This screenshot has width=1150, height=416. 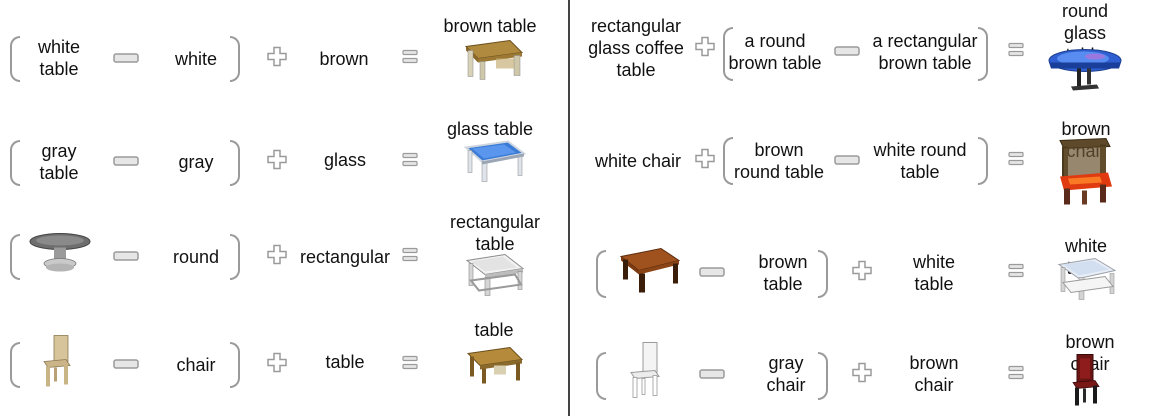 What do you see at coordinates (650, 273) in the screenshot?
I see `brown-wood-table-icon` at bounding box center [650, 273].